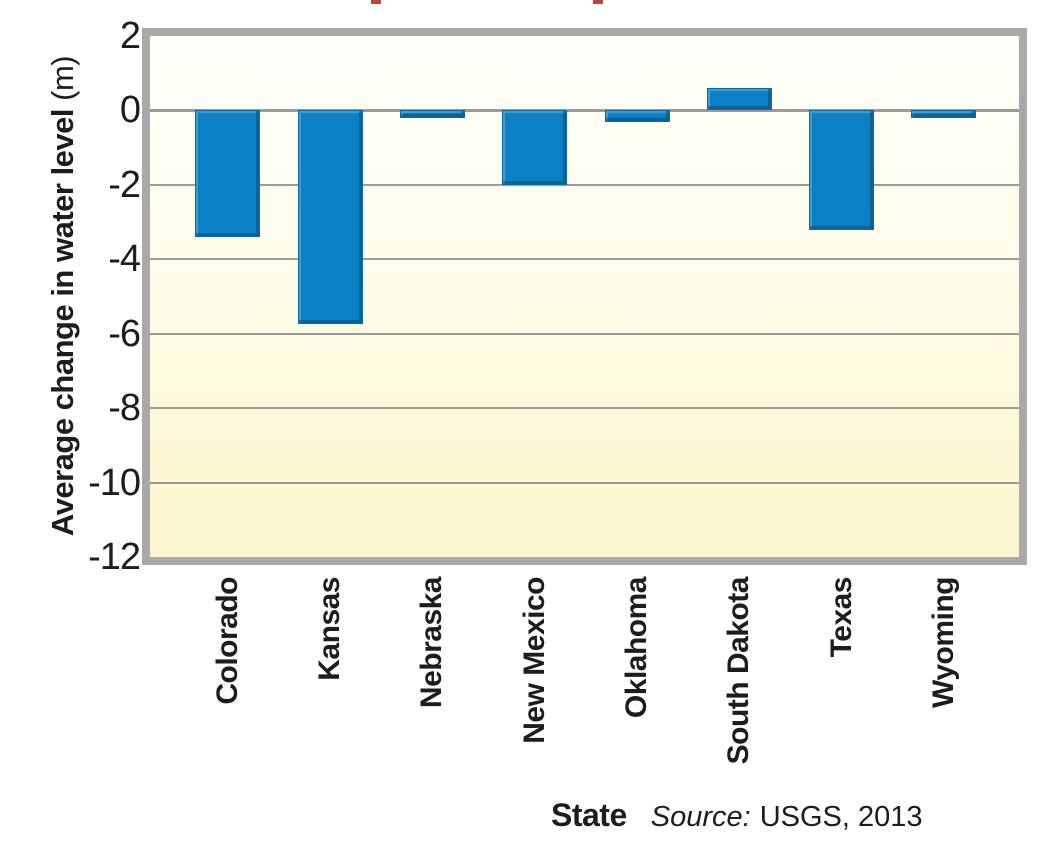 The width and height of the screenshot is (1060, 863). I want to click on x-axis-label: Kansas, so click(330, 629).